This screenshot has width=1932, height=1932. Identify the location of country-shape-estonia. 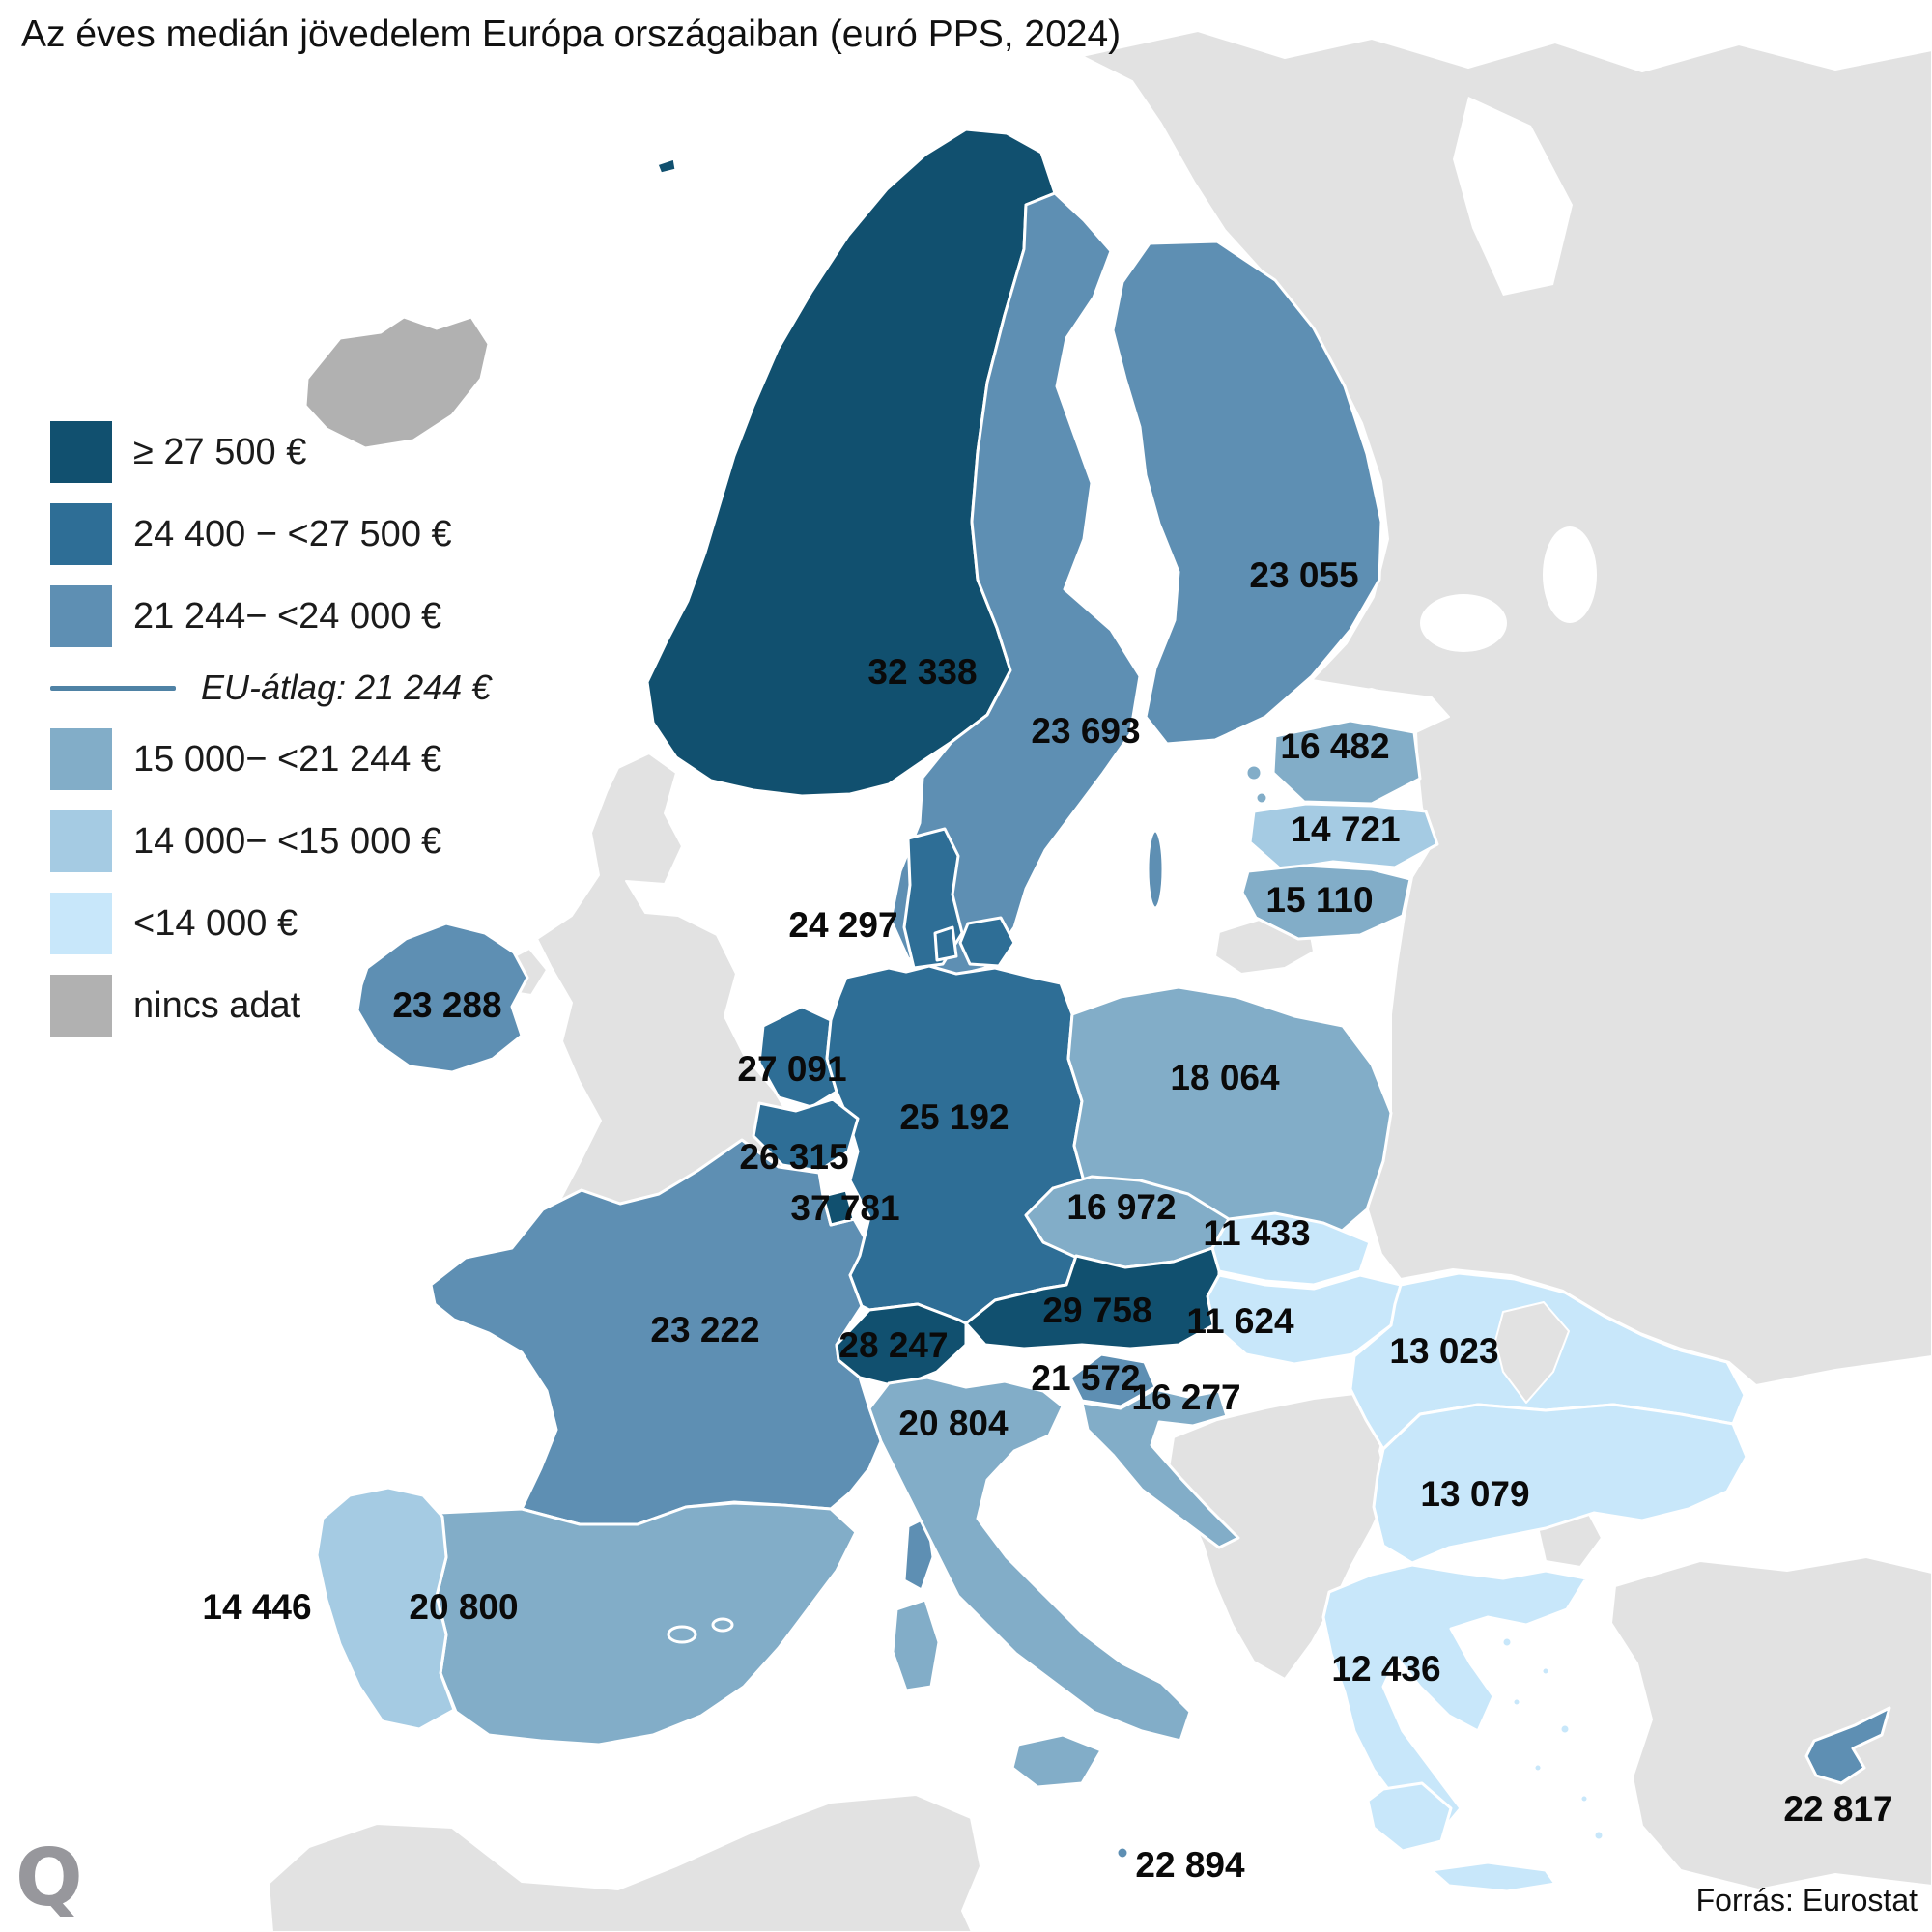
(1346, 762).